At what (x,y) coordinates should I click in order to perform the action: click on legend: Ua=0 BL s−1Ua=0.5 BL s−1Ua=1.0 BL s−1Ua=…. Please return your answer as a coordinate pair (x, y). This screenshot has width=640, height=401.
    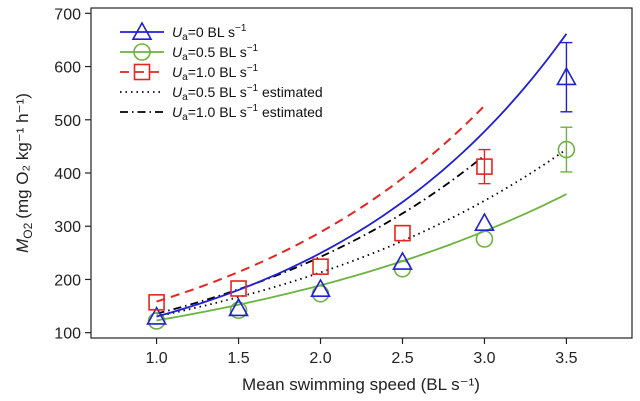
    Looking at the image, I should click on (221, 72).